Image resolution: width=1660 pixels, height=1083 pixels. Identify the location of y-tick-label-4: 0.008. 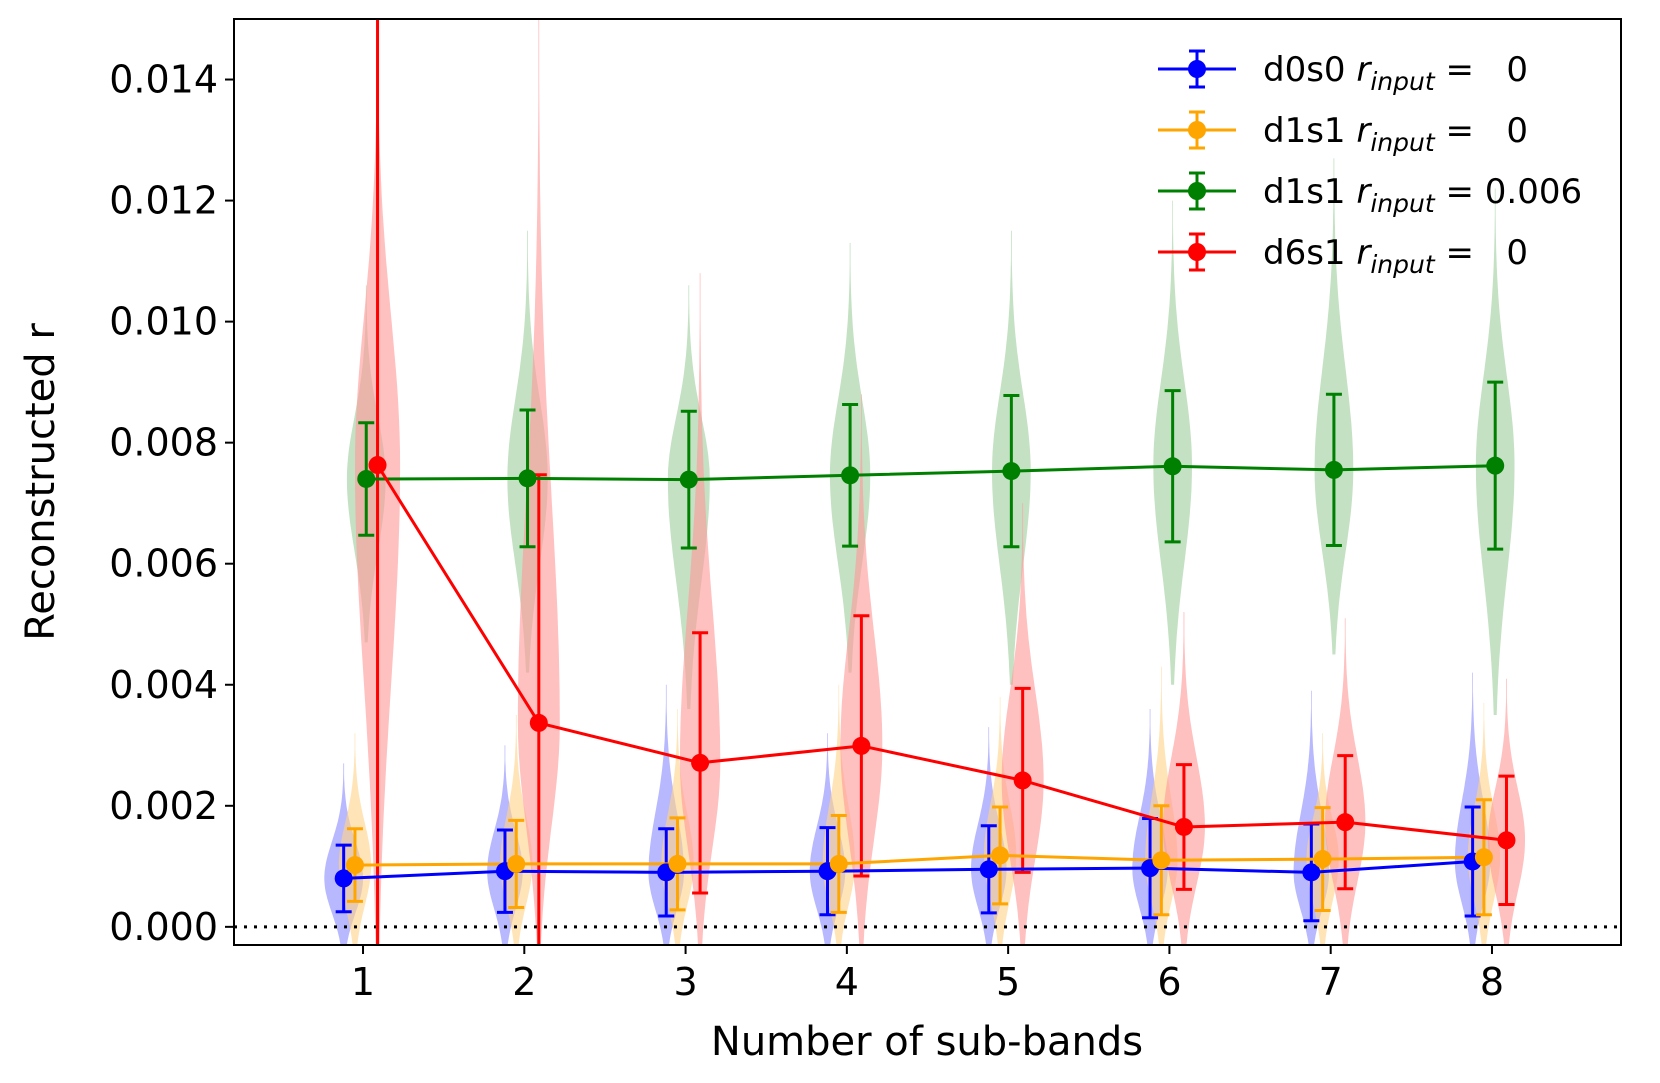
(163, 443).